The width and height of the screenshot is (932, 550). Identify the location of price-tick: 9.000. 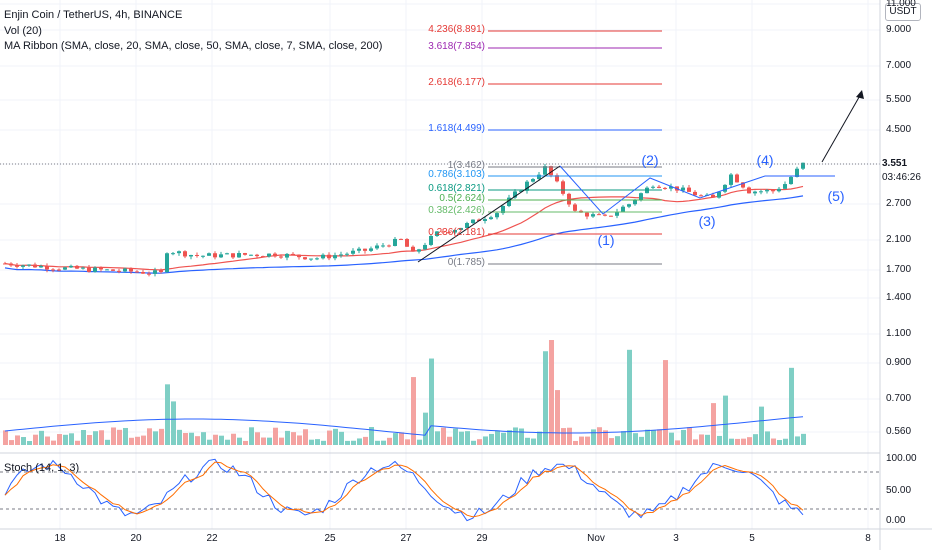
(899, 29).